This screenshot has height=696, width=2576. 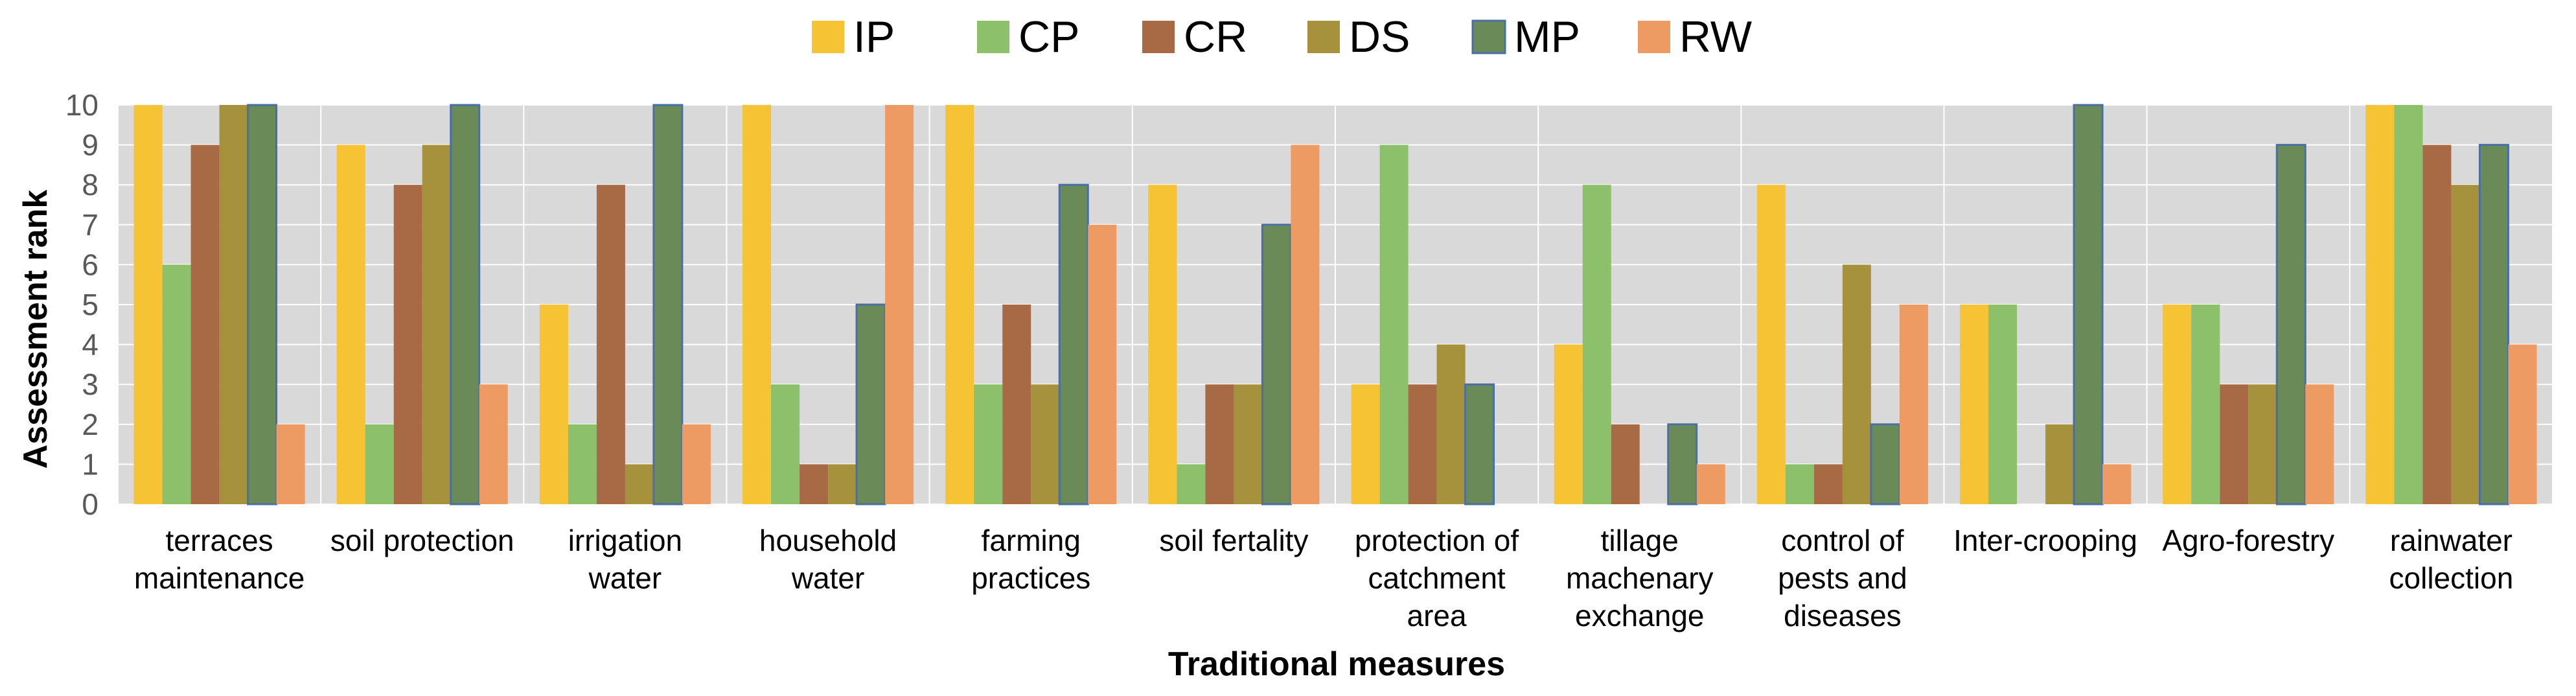 I want to click on x-tick-label: household water, so click(x=828, y=559).